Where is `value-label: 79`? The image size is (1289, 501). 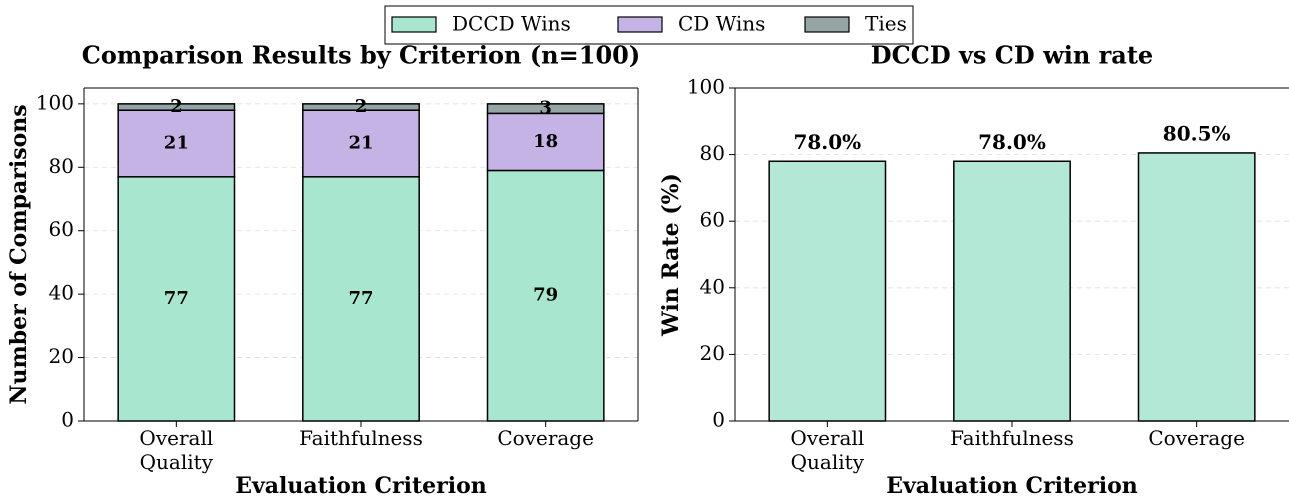 value-label: 79 is located at coordinates (545, 295).